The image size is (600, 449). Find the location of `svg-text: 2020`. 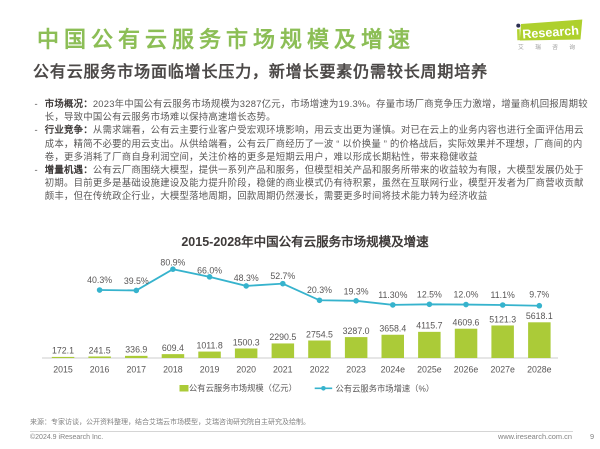

svg-text: 2020 is located at coordinates (246, 370).